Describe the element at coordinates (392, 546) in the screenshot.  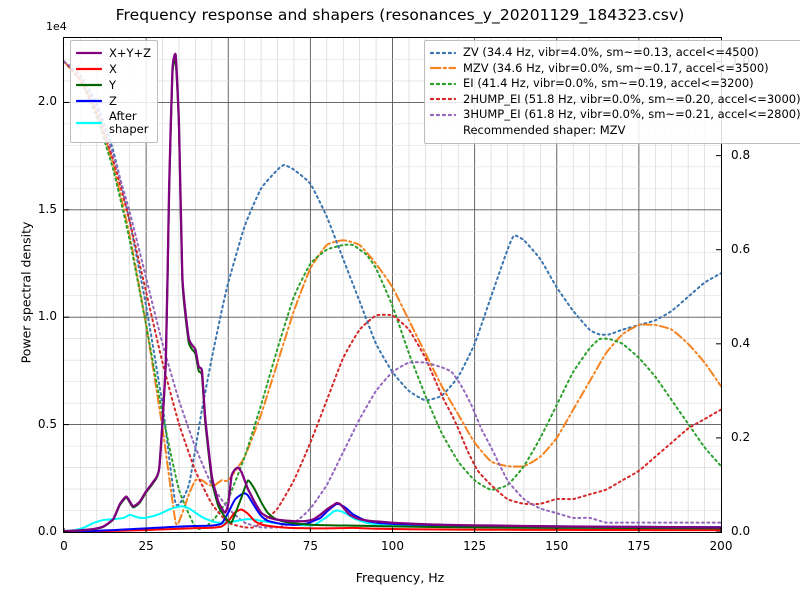
I see `x-axis-tick-100: 100` at that location.